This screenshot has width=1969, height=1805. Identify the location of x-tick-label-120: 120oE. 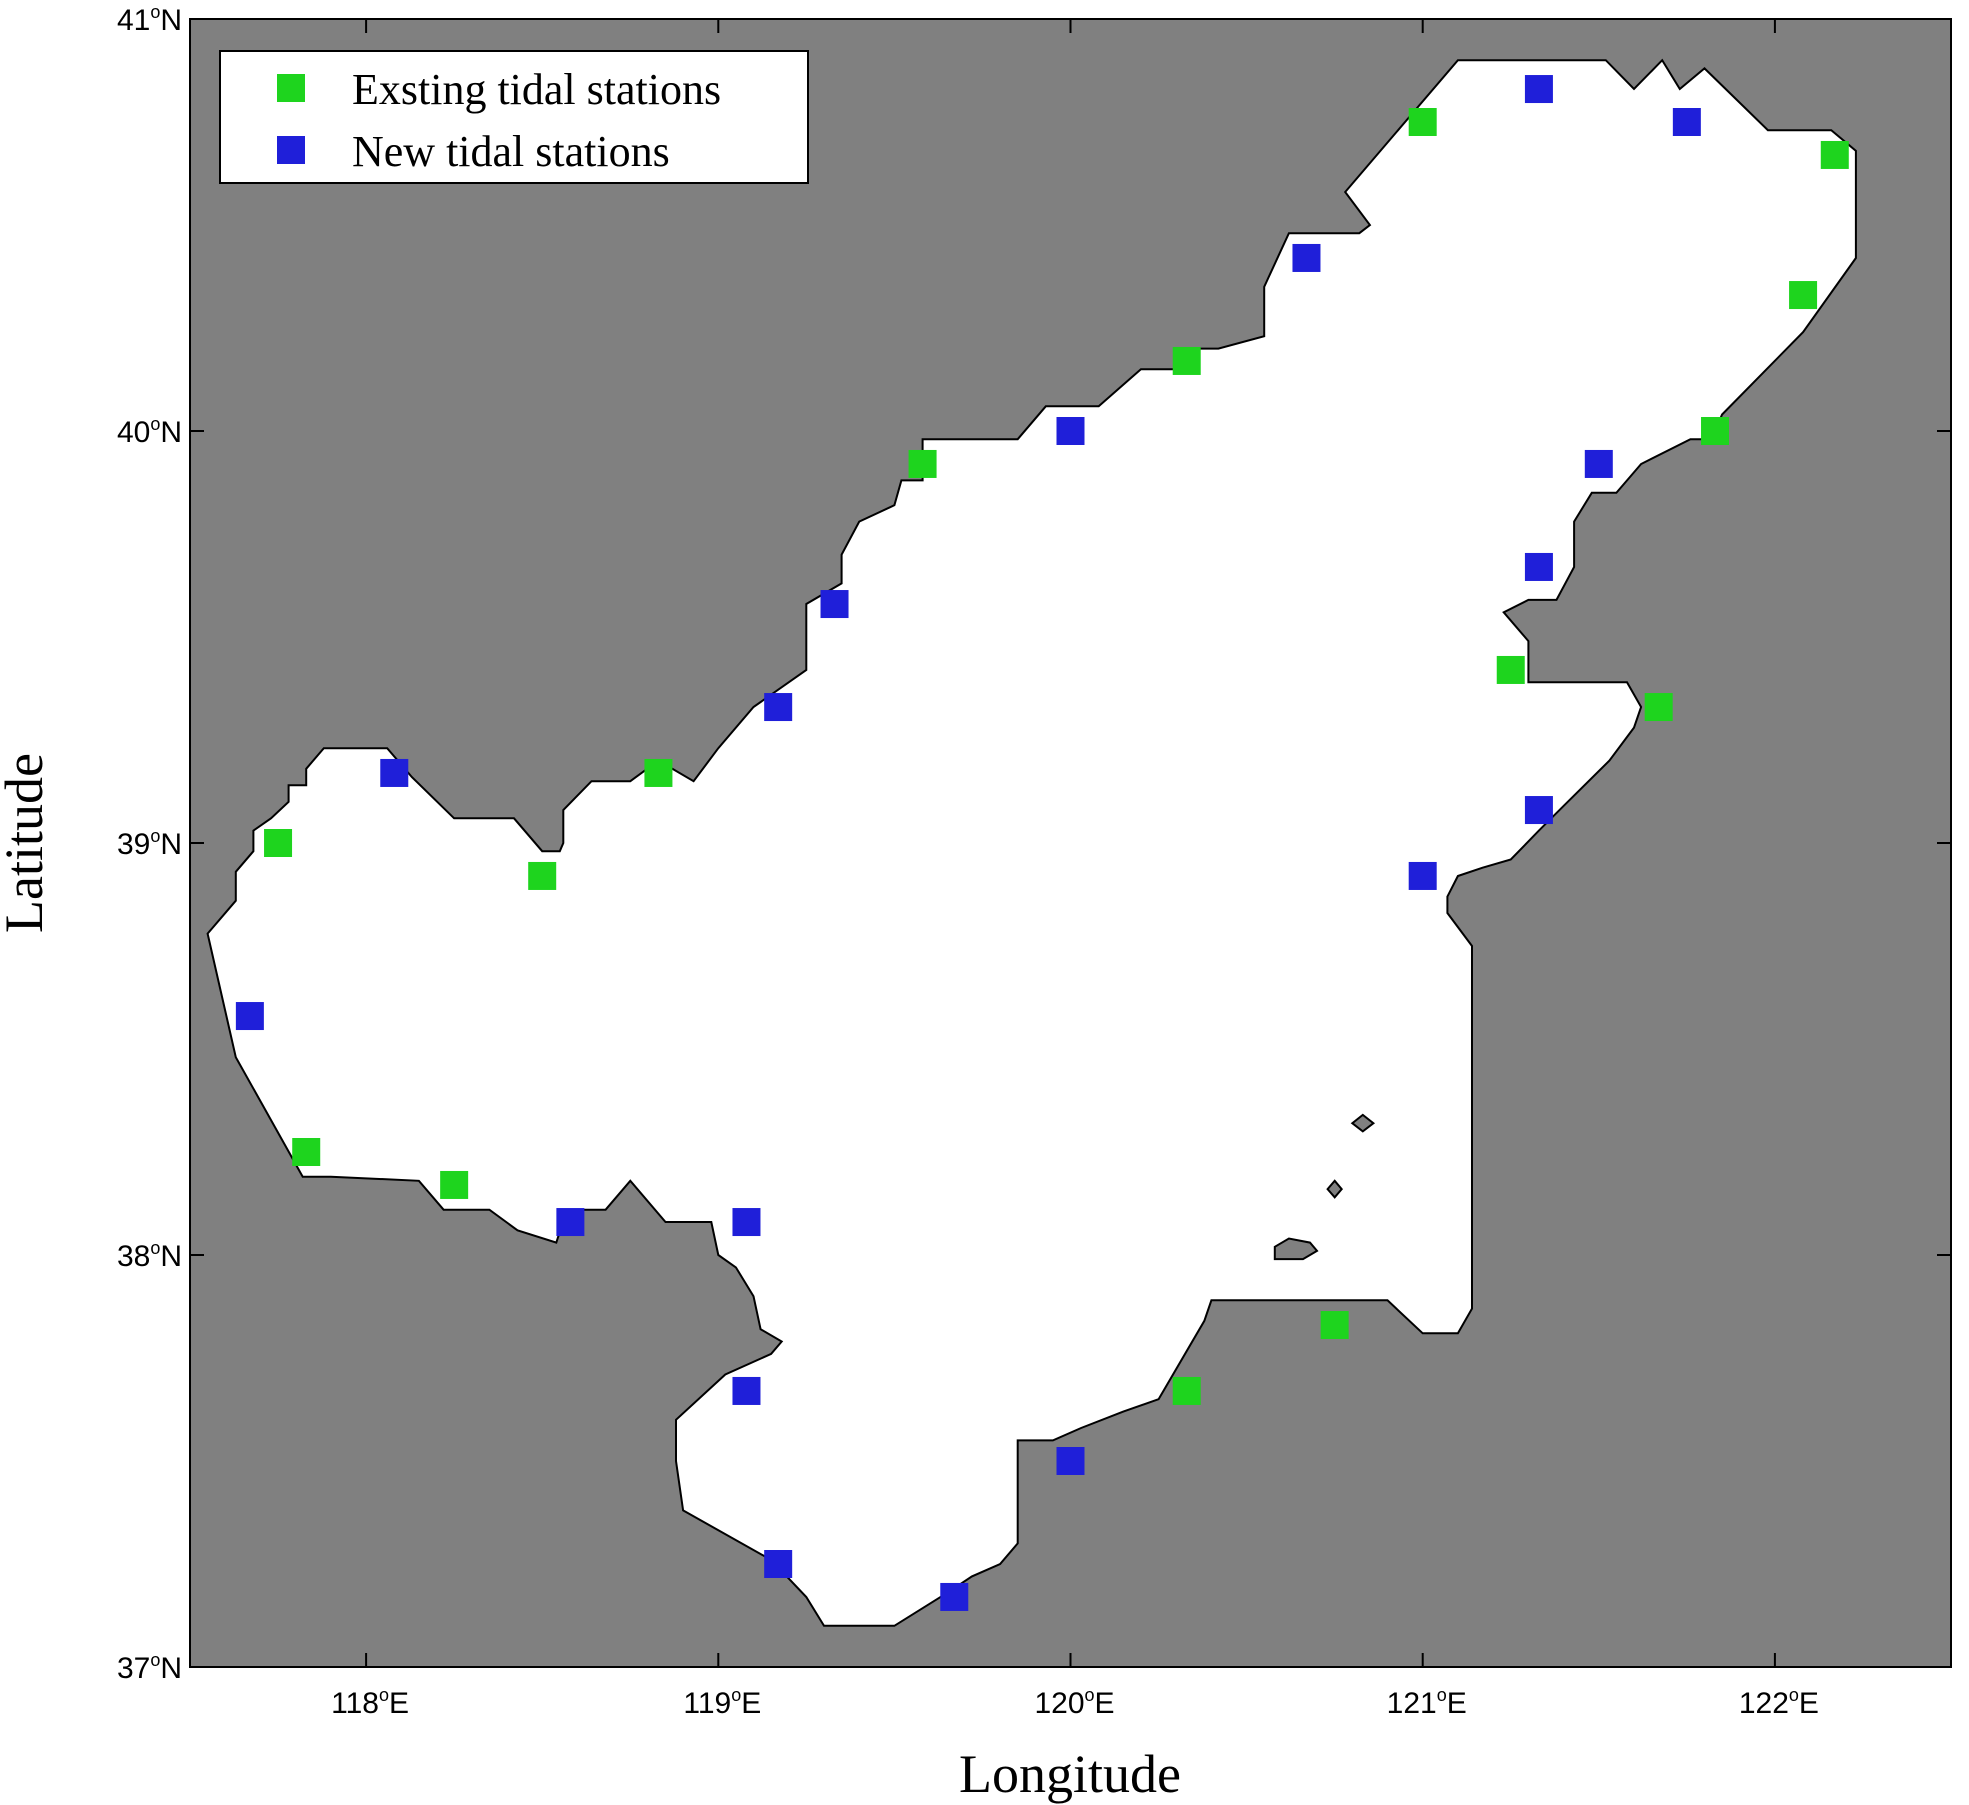
(1074, 1702).